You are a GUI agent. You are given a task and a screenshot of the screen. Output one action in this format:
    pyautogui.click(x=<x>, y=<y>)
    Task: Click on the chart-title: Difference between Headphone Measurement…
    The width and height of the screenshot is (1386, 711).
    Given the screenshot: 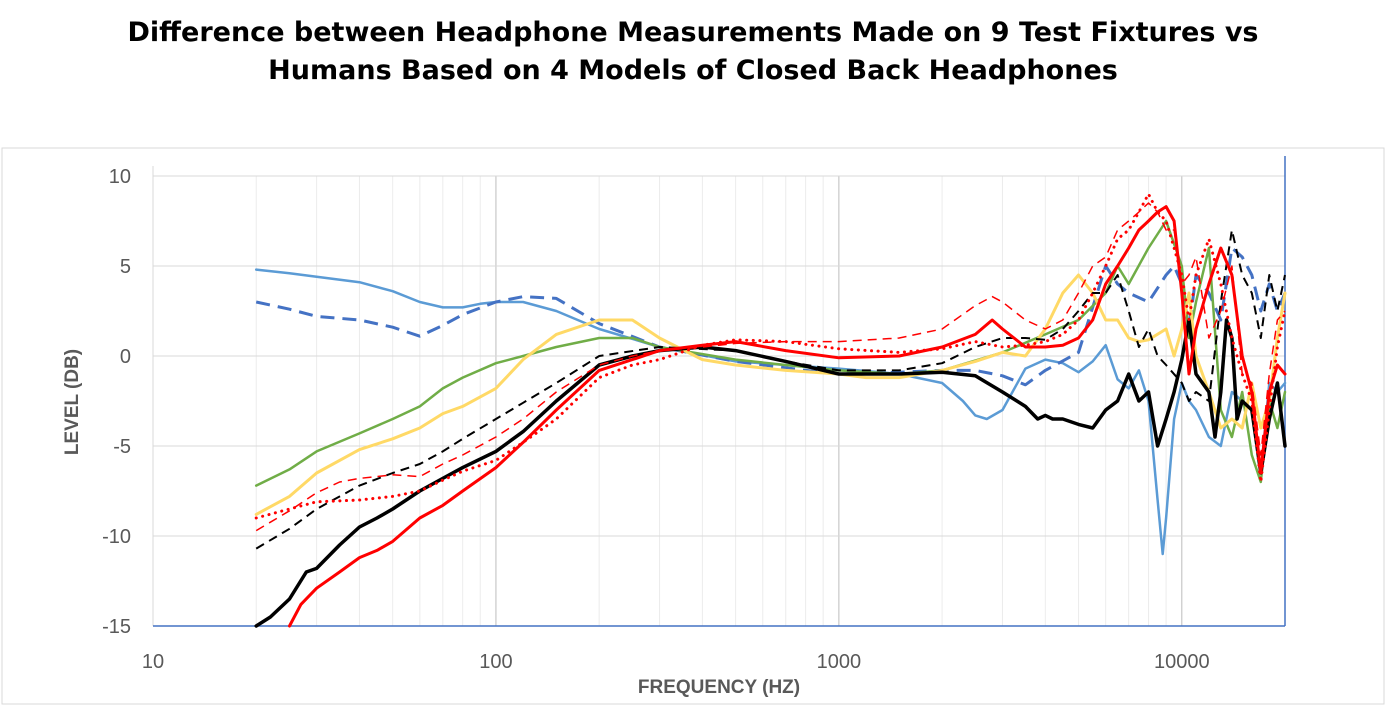 What is the action you would take?
    pyautogui.click(x=693, y=52)
    